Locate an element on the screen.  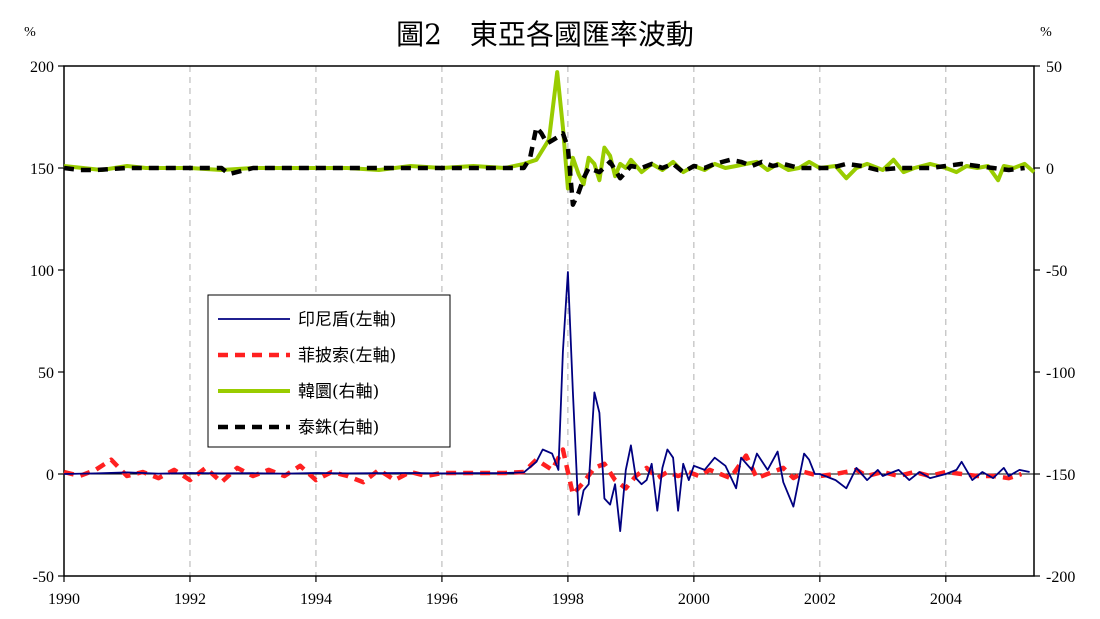
x-tick-label: 1996 is located at coordinates (442, 599).